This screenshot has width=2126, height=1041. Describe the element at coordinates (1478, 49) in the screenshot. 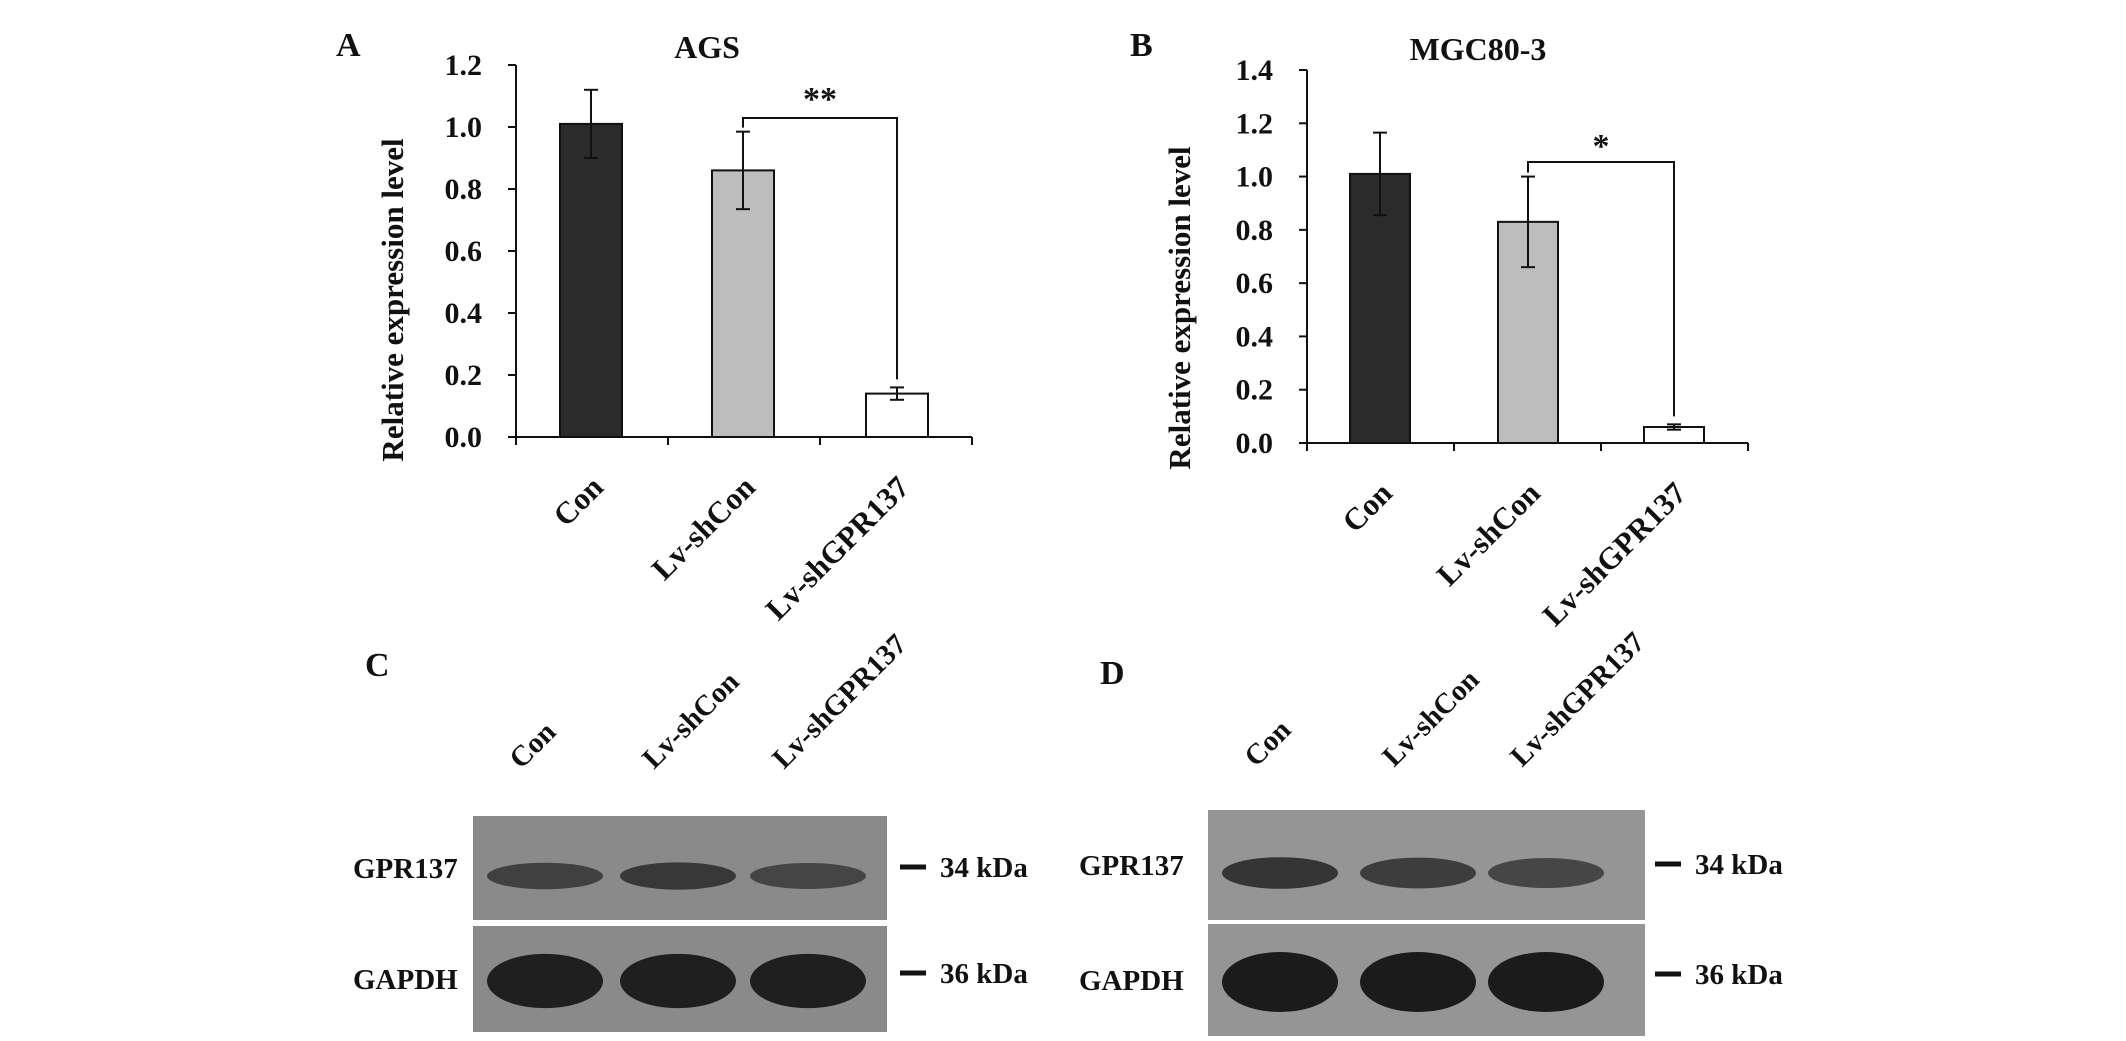

I see `chart-title-mgc80-3: MGC80-3` at that location.